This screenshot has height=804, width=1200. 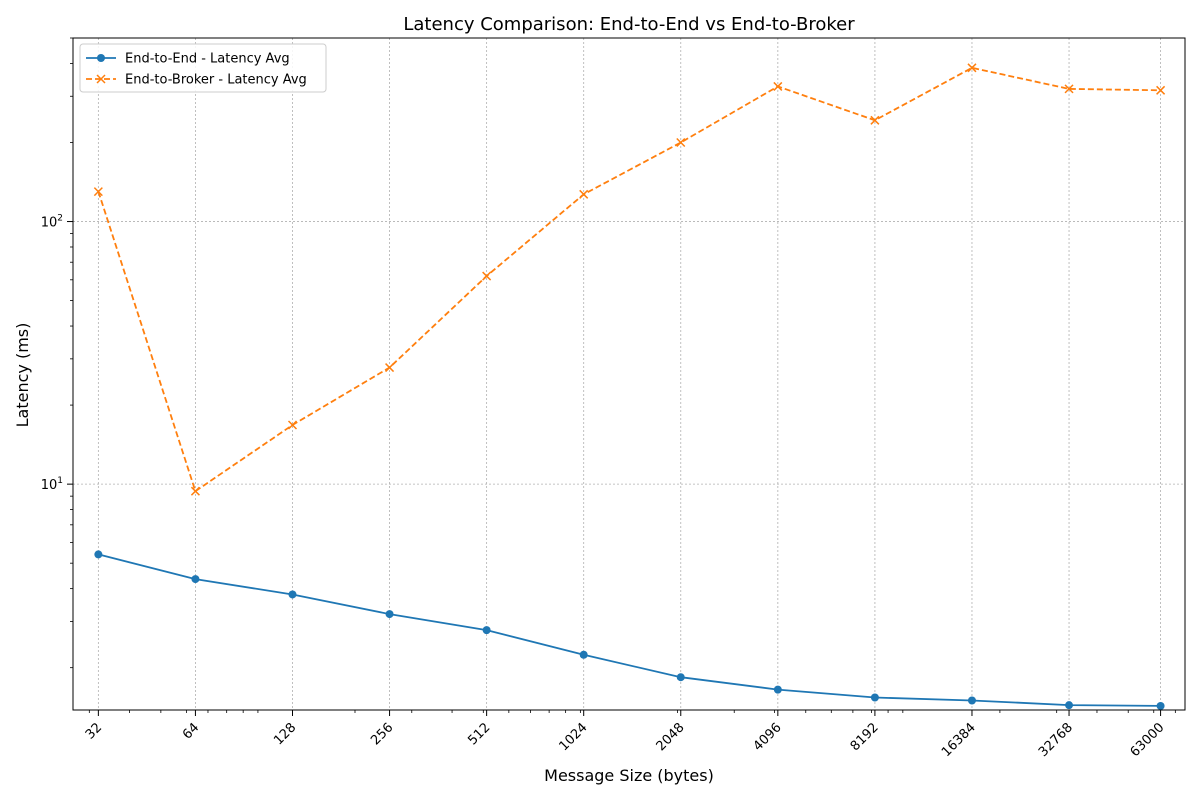 I want to click on x-tick-label: 2048, so click(x=671, y=737).